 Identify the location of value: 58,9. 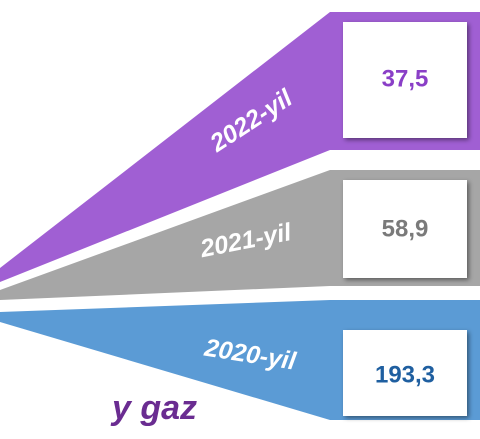
(405, 228).